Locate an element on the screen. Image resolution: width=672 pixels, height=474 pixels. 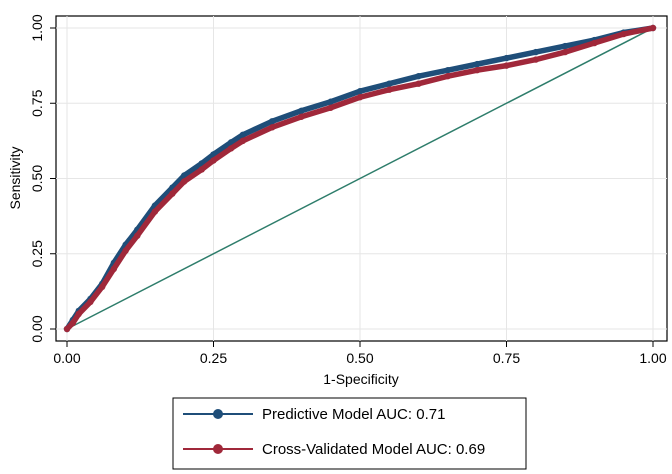
legend-label-predictive: Predictive Model AUC: 0.71 is located at coordinates (353, 414).